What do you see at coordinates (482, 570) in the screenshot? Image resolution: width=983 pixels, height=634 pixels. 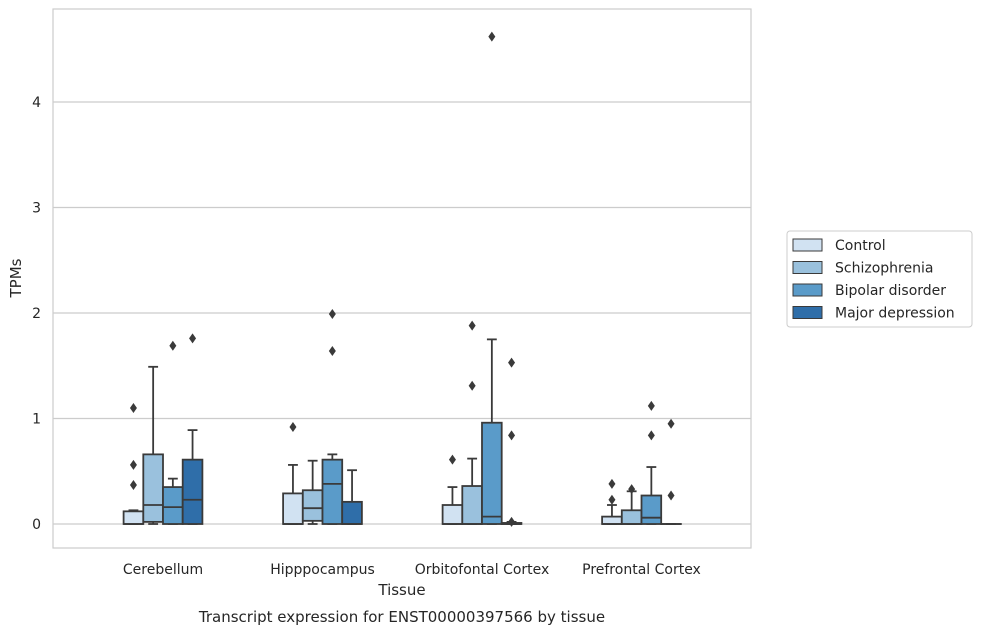 I see `x-tick-label: Orbitofontal Cortex` at bounding box center [482, 570].